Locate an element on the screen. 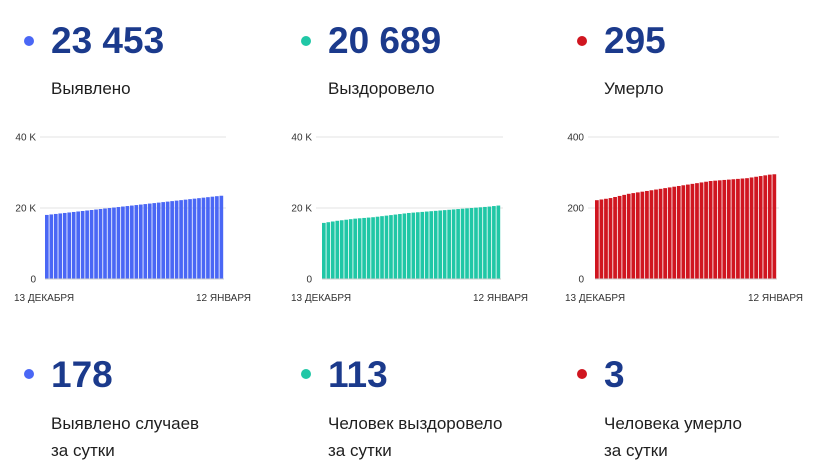 The width and height of the screenshot is (836, 470). y-tick-label: 200 is located at coordinates (575, 209).